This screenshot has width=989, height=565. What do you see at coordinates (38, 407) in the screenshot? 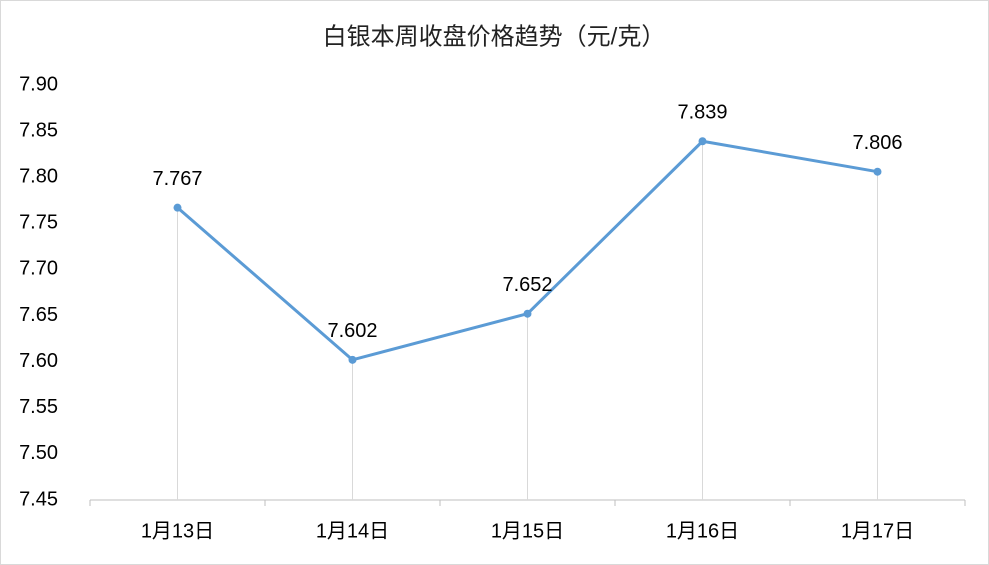
I see `y-tick-label: 7.55` at bounding box center [38, 407].